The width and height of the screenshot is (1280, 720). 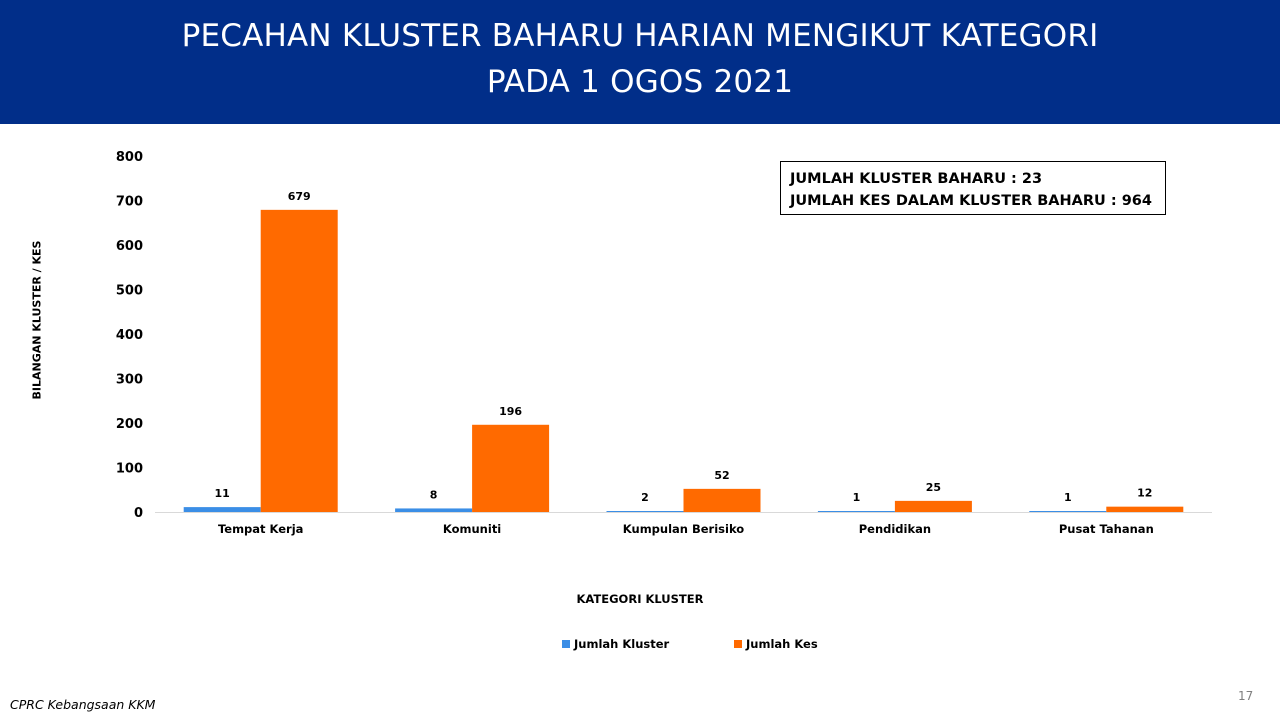 I want to click on data-label: 2, so click(x=645, y=497).